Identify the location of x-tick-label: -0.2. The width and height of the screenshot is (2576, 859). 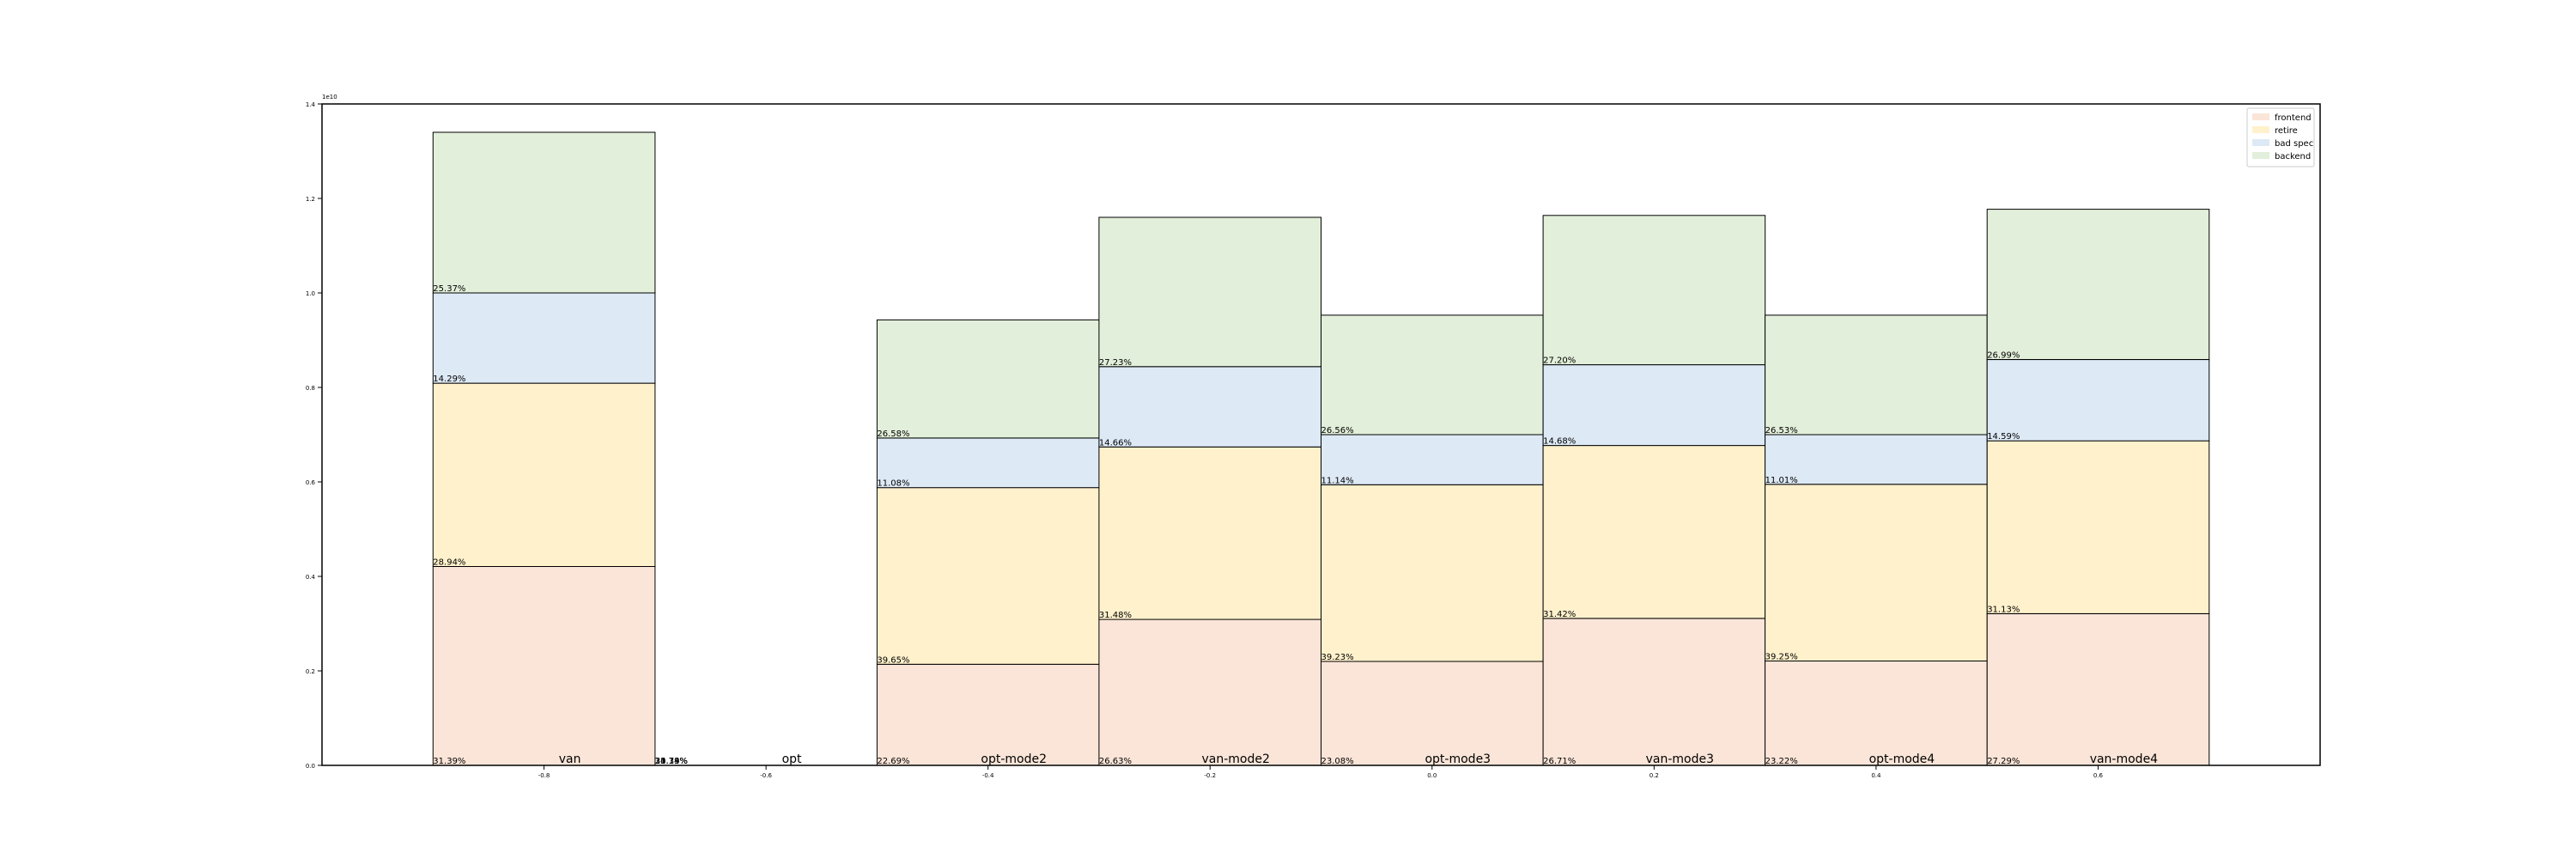
(1210, 776).